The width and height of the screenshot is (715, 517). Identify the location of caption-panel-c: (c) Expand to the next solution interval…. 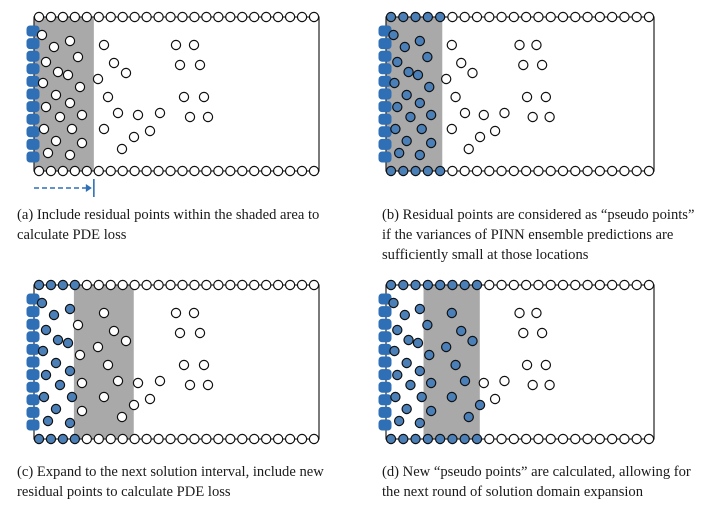
(170, 482).